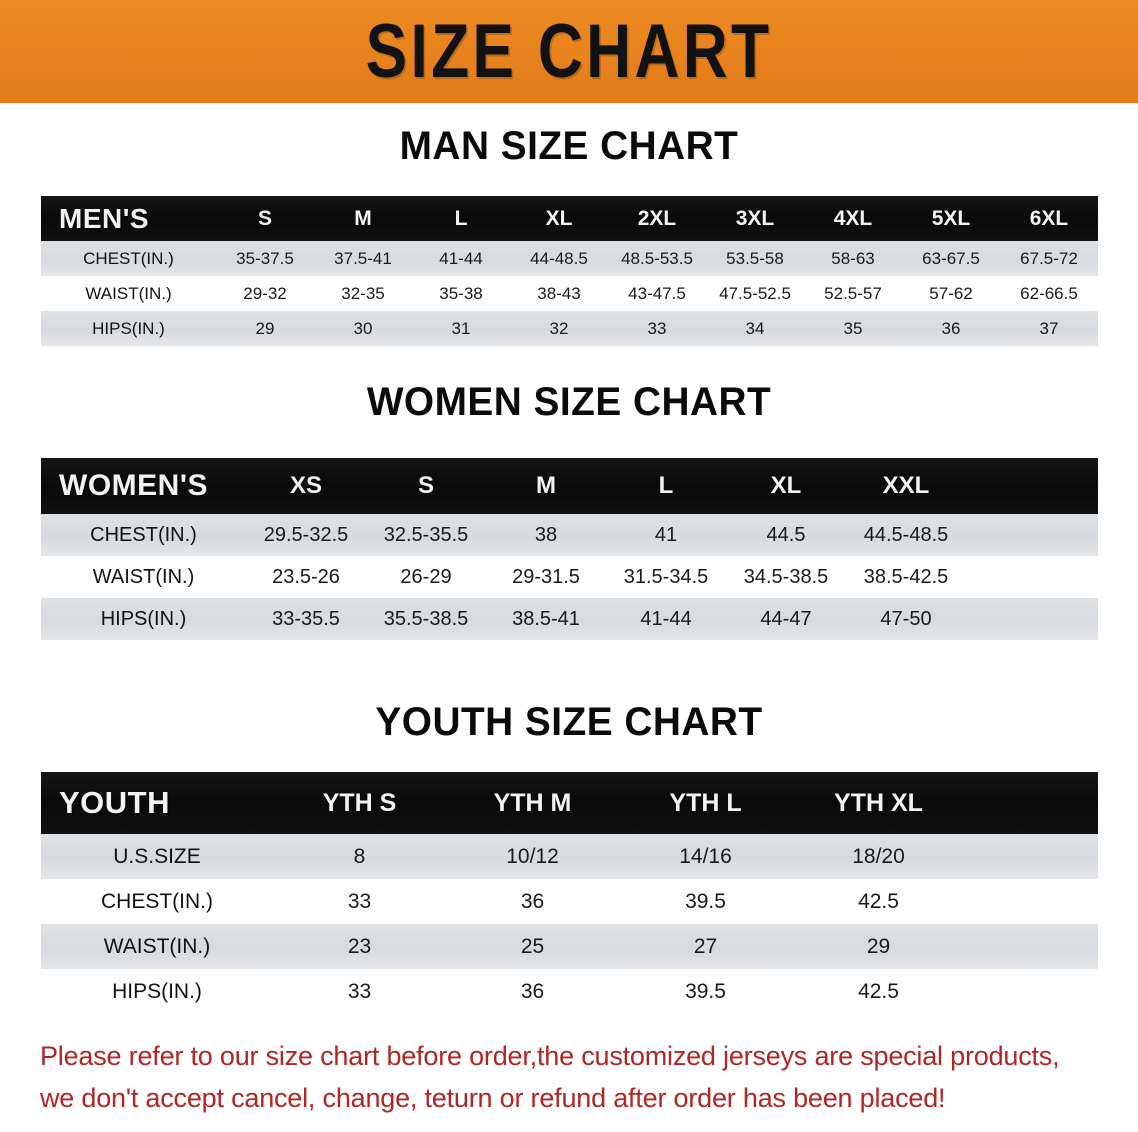  Describe the element at coordinates (104, 218) in the screenshot. I see `men-label-header: MEN'S` at that location.